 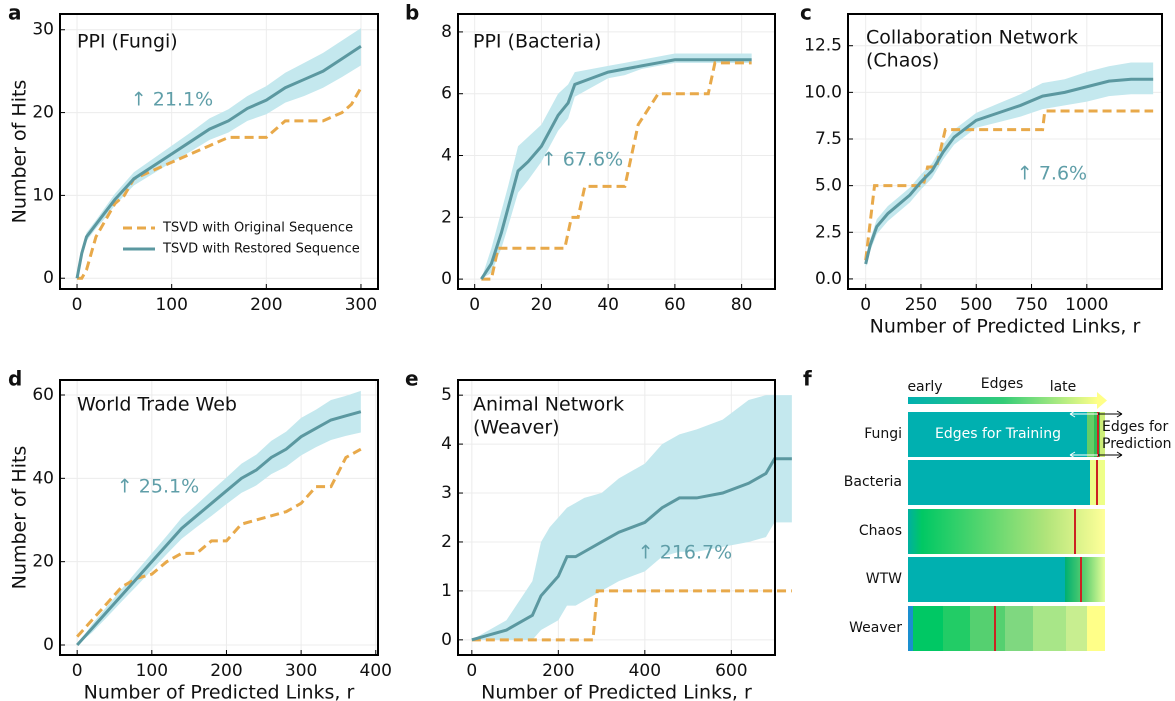 I want to click on y-tick-label: 5.0, so click(x=828, y=186).